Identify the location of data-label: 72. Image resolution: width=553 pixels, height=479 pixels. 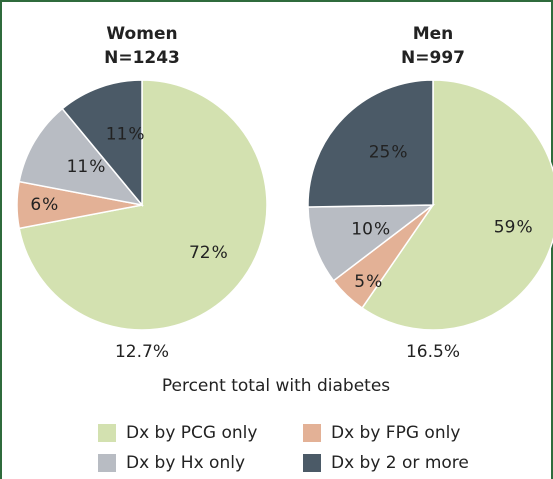
(200, 253).